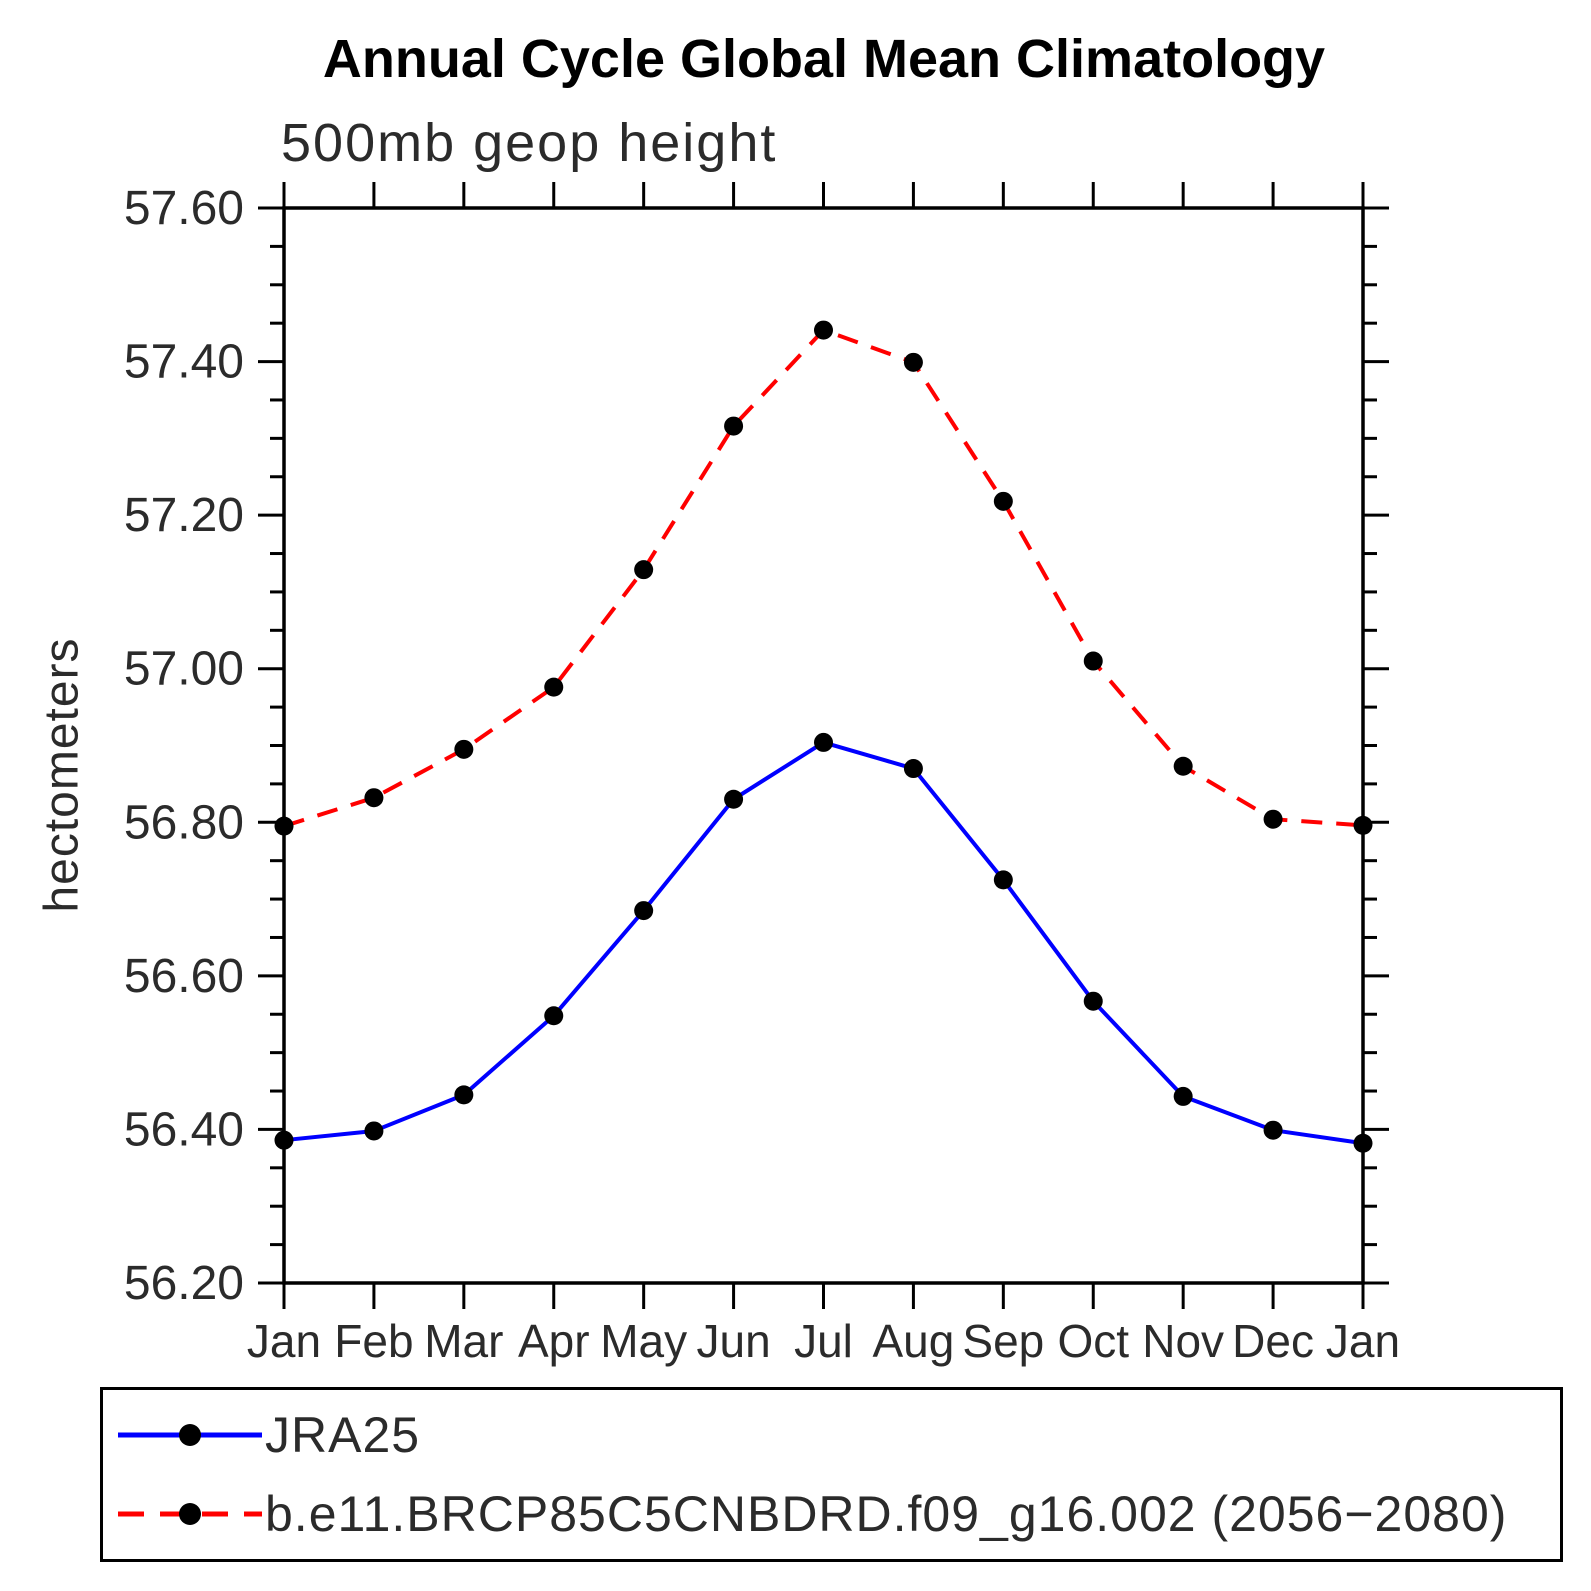 Image resolution: width=1591 pixels, height=1591 pixels. Describe the element at coordinates (1093, 1341) in the screenshot. I see `x-tick-label: Oct` at that location.